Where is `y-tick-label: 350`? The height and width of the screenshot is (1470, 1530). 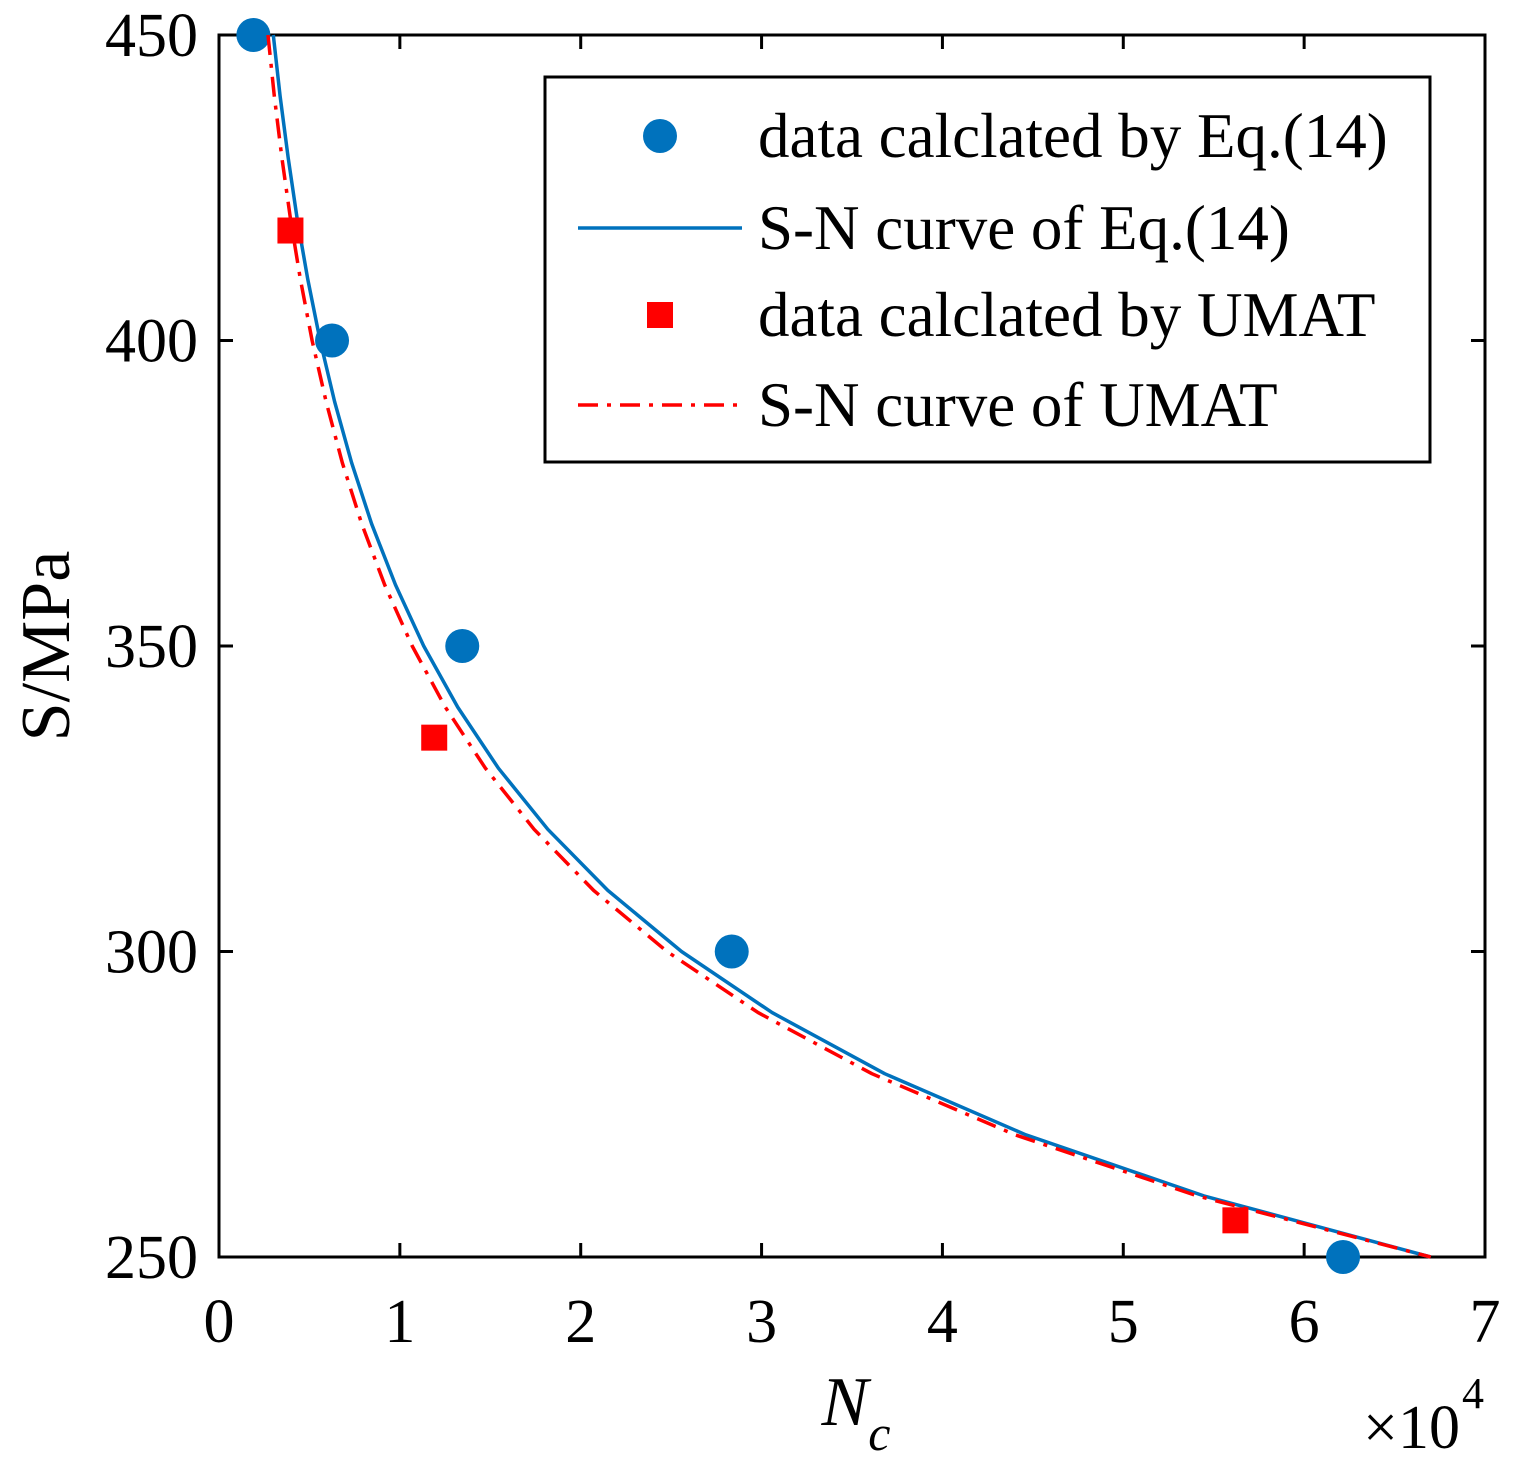 y-tick-label: 350 is located at coordinates (151, 647).